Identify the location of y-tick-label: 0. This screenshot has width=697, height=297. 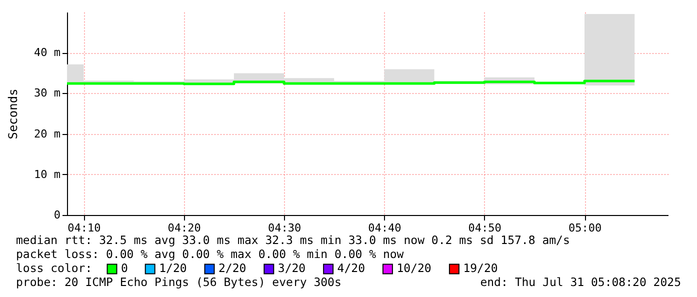
(57, 215).